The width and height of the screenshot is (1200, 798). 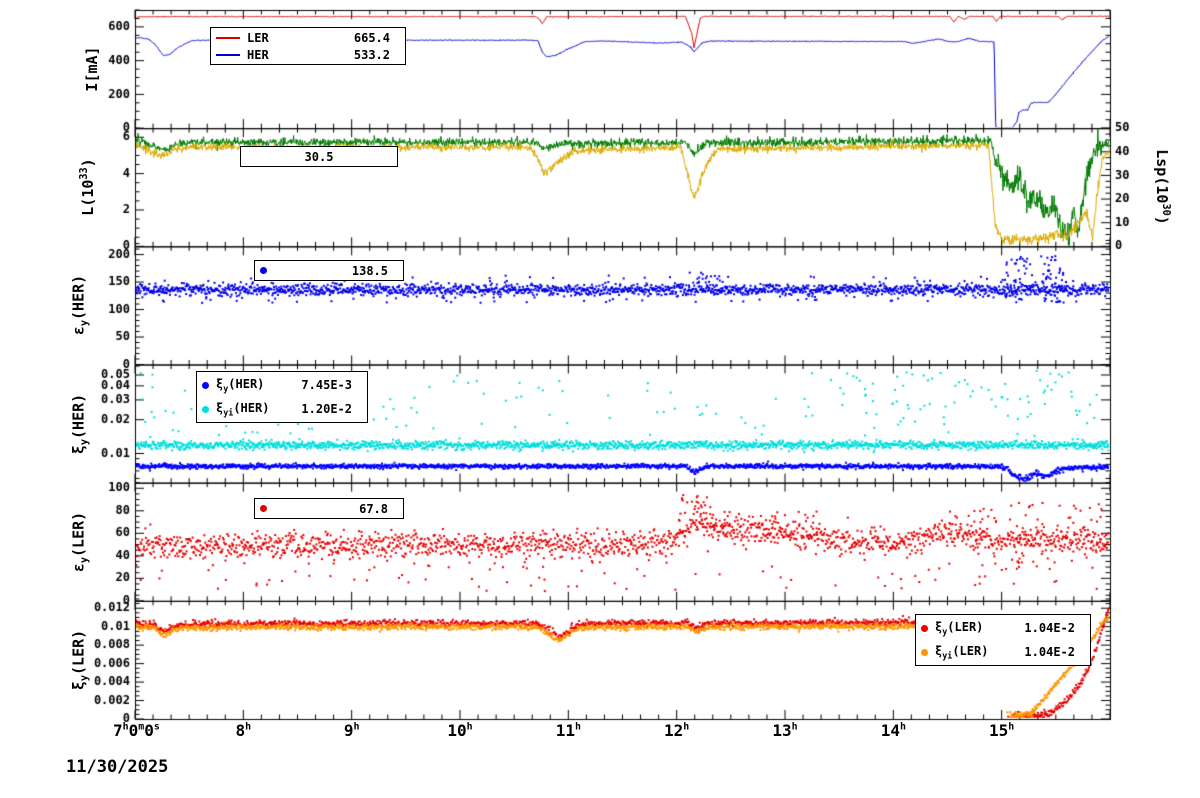 What do you see at coordinates (243, 730) in the screenshot?
I see `x-tick-label: 8h` at bounding box center [243, 730].